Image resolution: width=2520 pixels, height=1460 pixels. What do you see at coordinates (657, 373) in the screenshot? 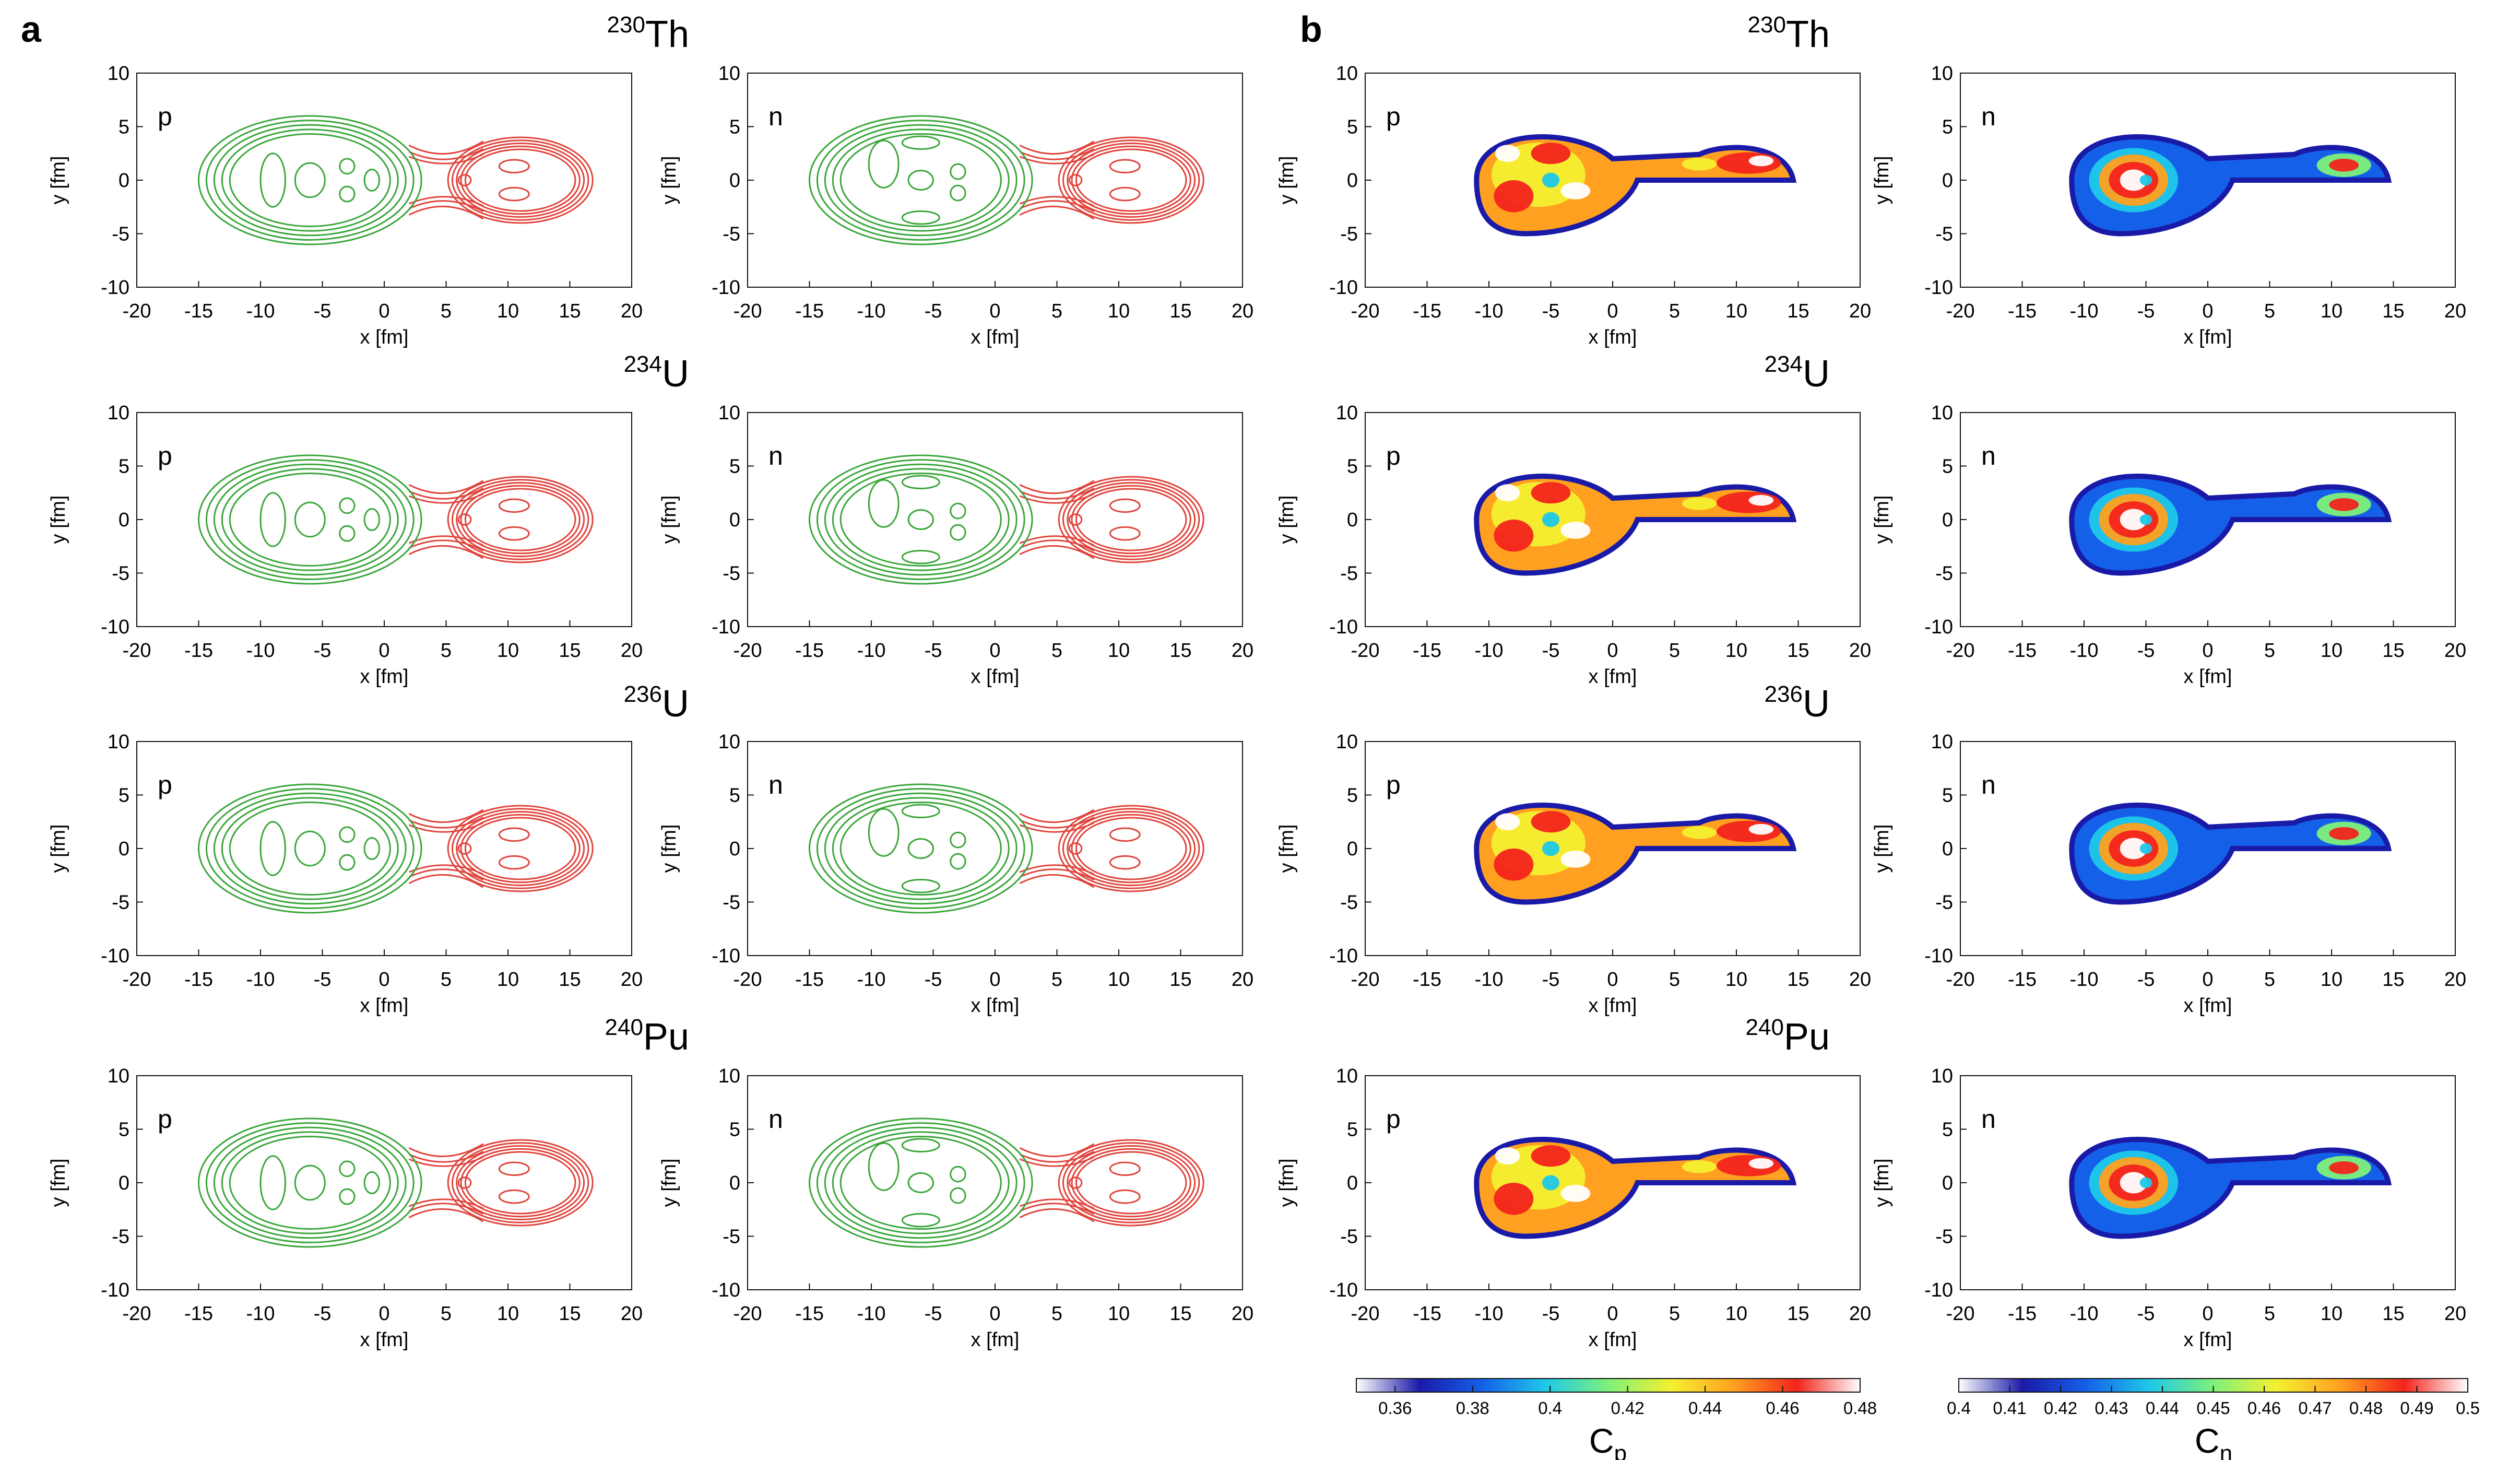
I see `nucleus-header: 234U` at bounding box center [657, 373].